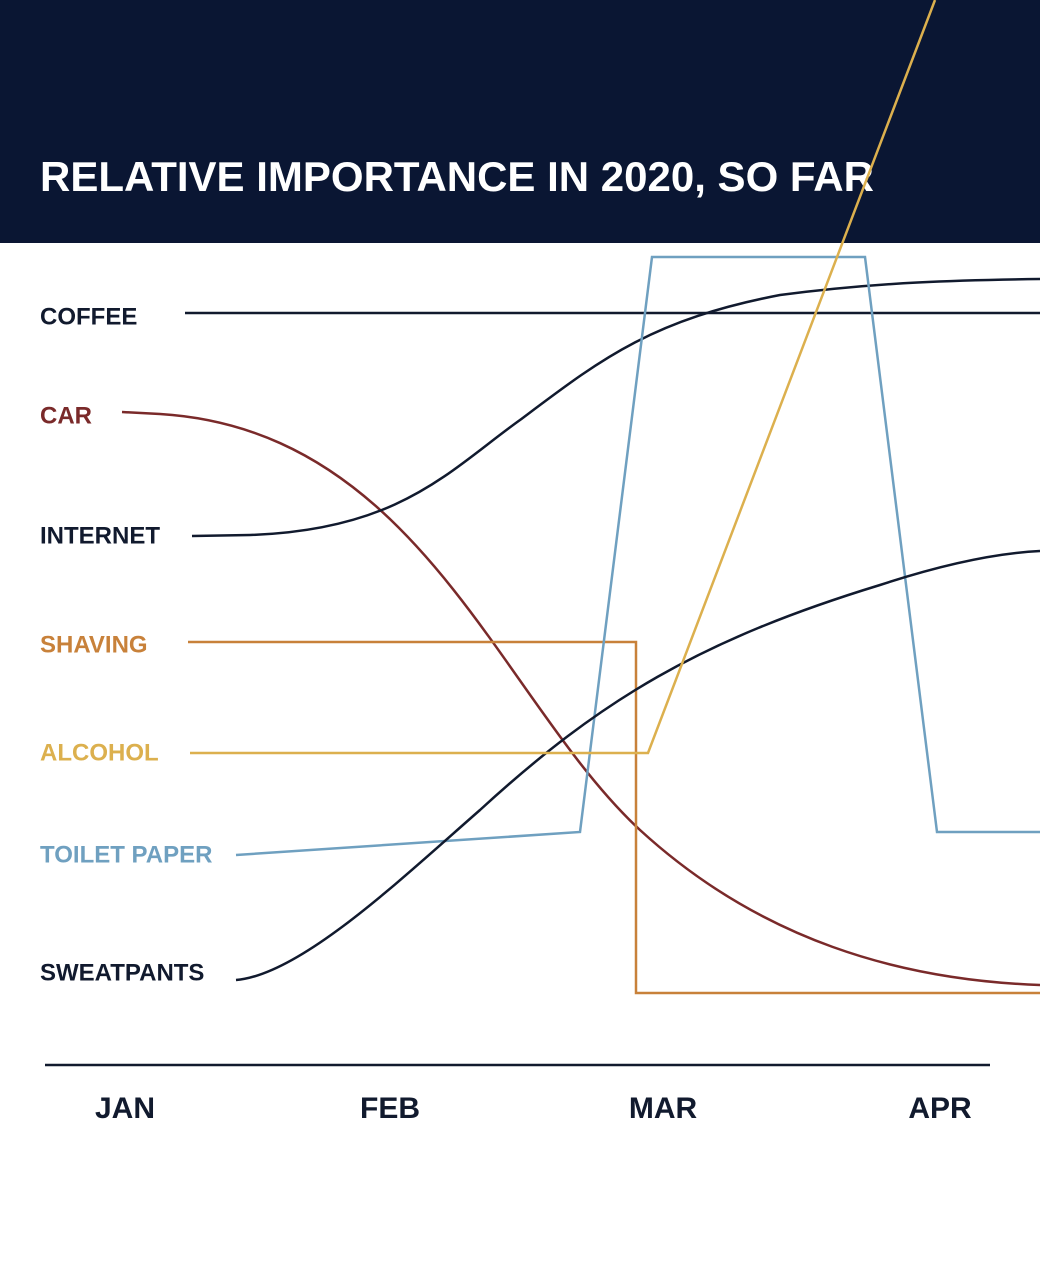 Image resolution: width=1040 pixels, height=1279 pixels. I want to click on x-tick-label: MAR, so click(663, 1108).